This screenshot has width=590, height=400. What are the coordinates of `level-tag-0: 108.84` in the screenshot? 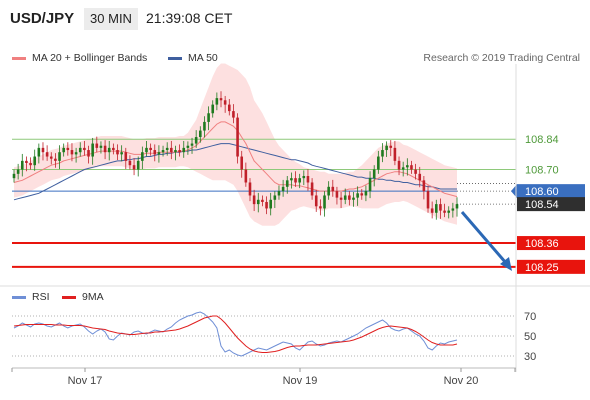 It's located at (542, 140).